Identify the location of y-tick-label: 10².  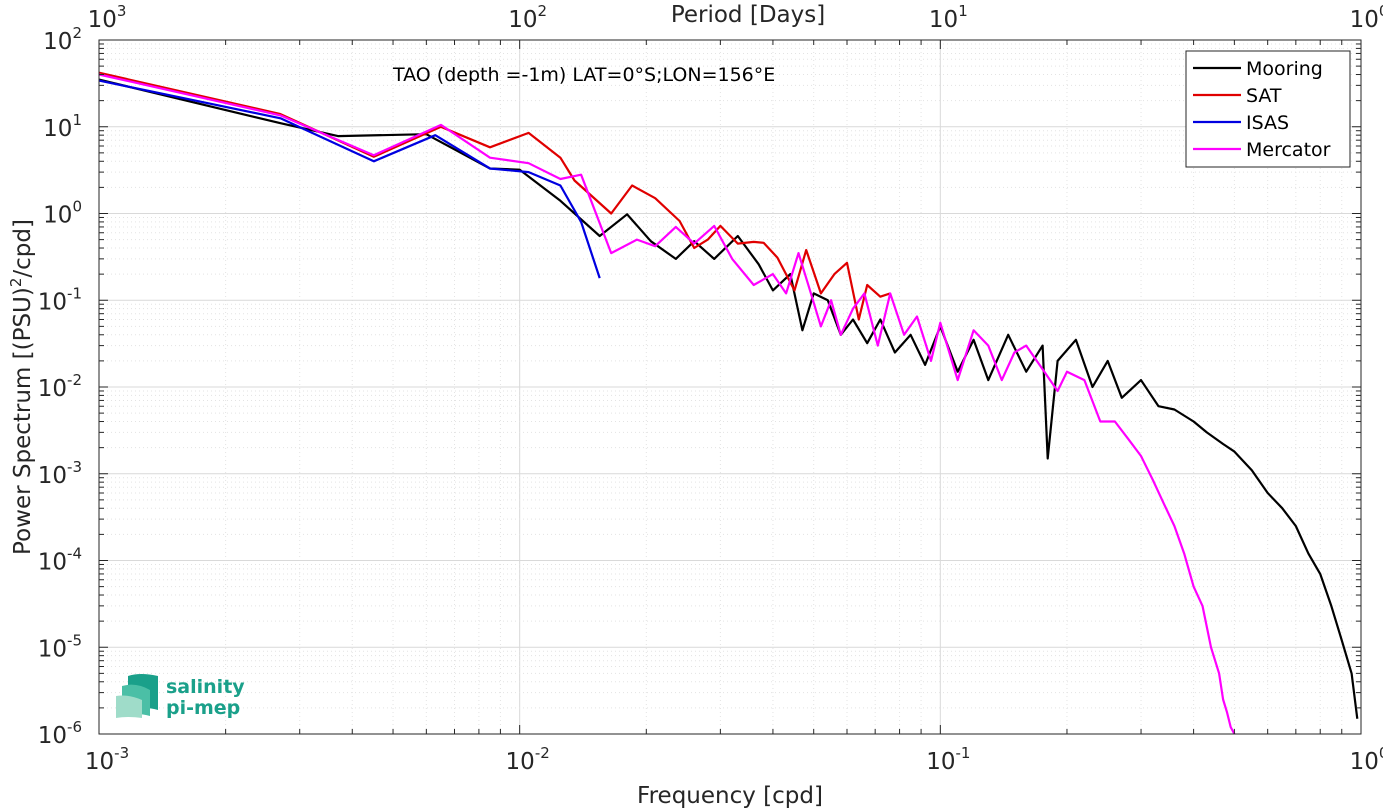
(62, 39).